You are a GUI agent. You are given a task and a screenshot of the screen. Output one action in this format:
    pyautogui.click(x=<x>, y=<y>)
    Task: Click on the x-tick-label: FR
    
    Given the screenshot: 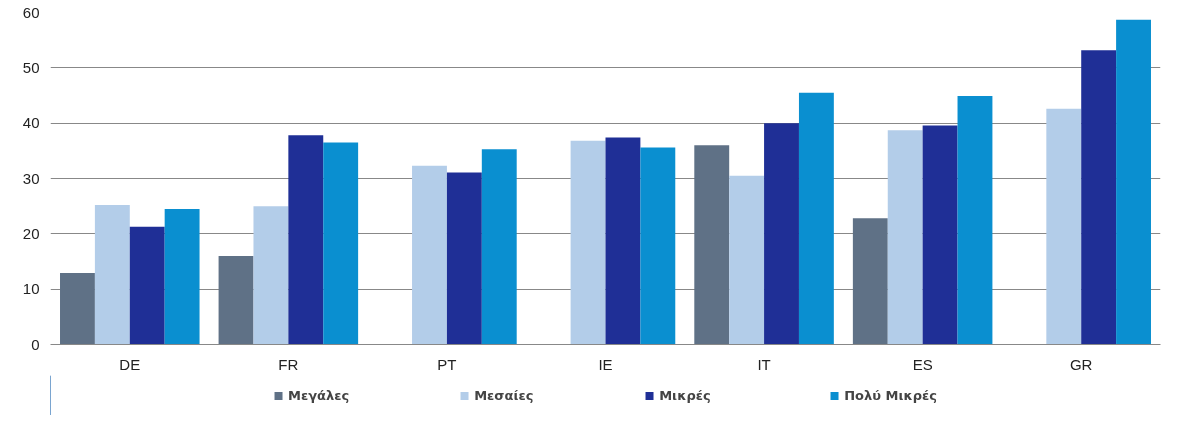 What is the action you would take?
    pyautogui.click(x=288, y=364)
    